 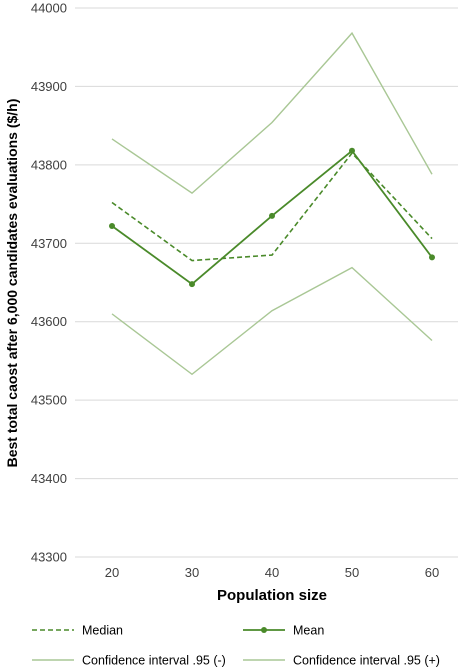 What do you see at coordinates (154, 661) in the screenshot?
I see `legend-label: Confidence interval .95 (-)` at bounding box center [154, 661].